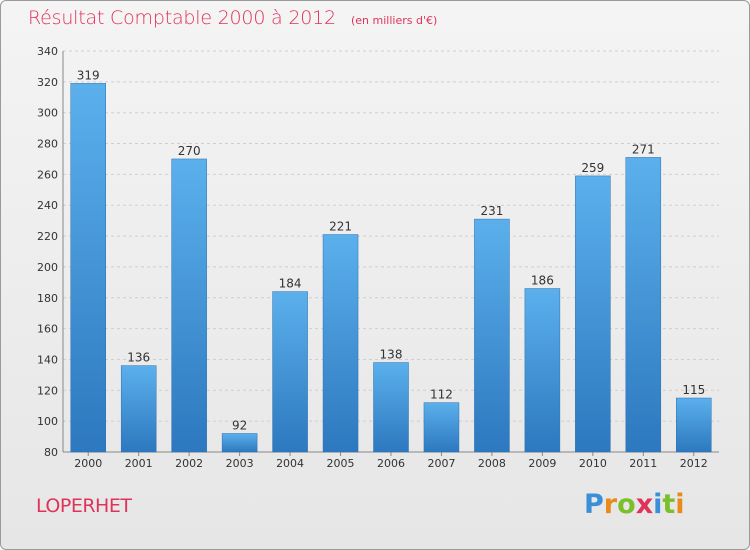  What do you see at coordinates (643, 463) in the screenshot?
I see `x-tick-label-2011: 2011` at bounding box center [643, 463].